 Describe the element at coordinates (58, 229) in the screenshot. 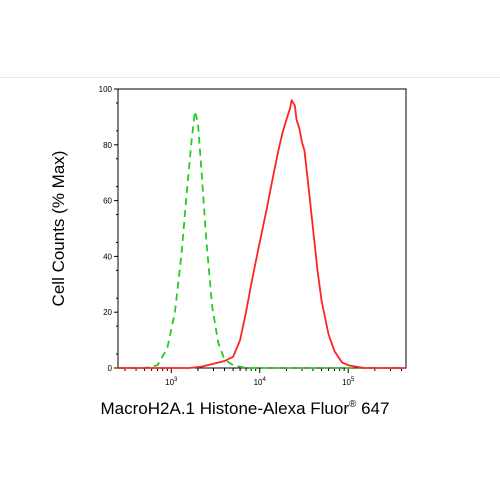

I see `y-axis-label: Cell Counts (% Max)` at that location.